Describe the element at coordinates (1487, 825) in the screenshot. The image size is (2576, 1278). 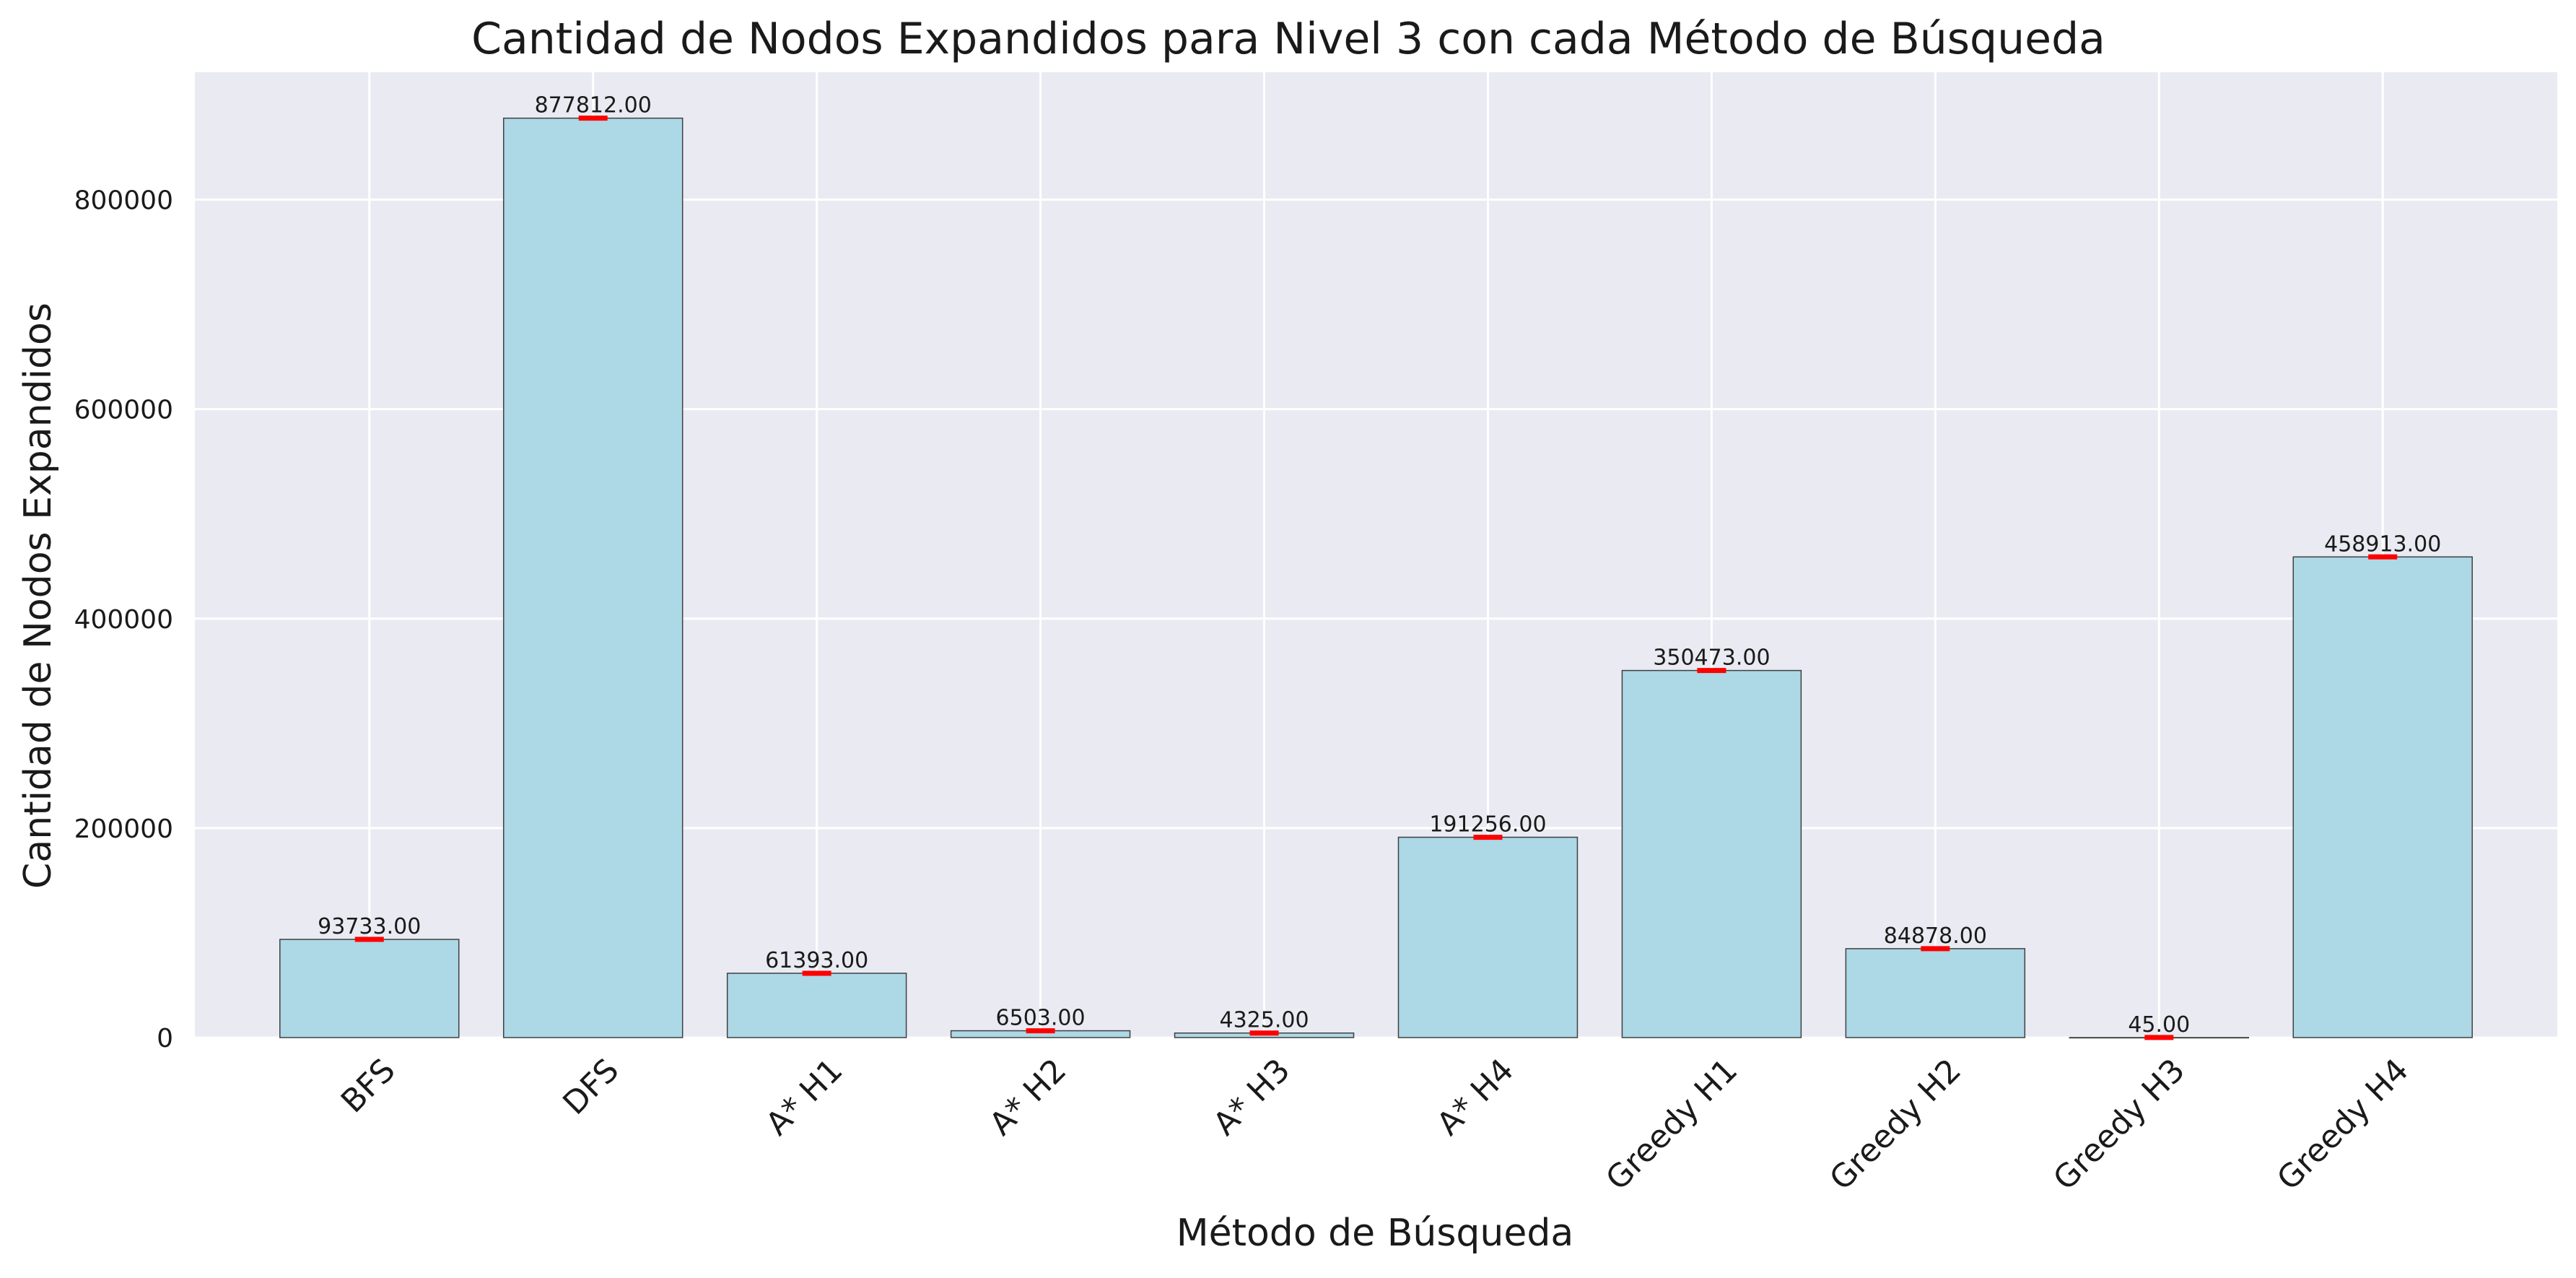
I see `data-label: 191256.00` at that location.